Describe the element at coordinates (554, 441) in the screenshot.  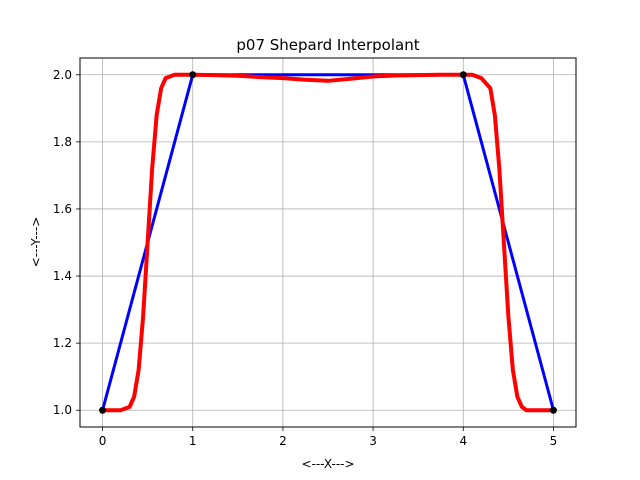
I see `x-tick-label: 5` at that location.